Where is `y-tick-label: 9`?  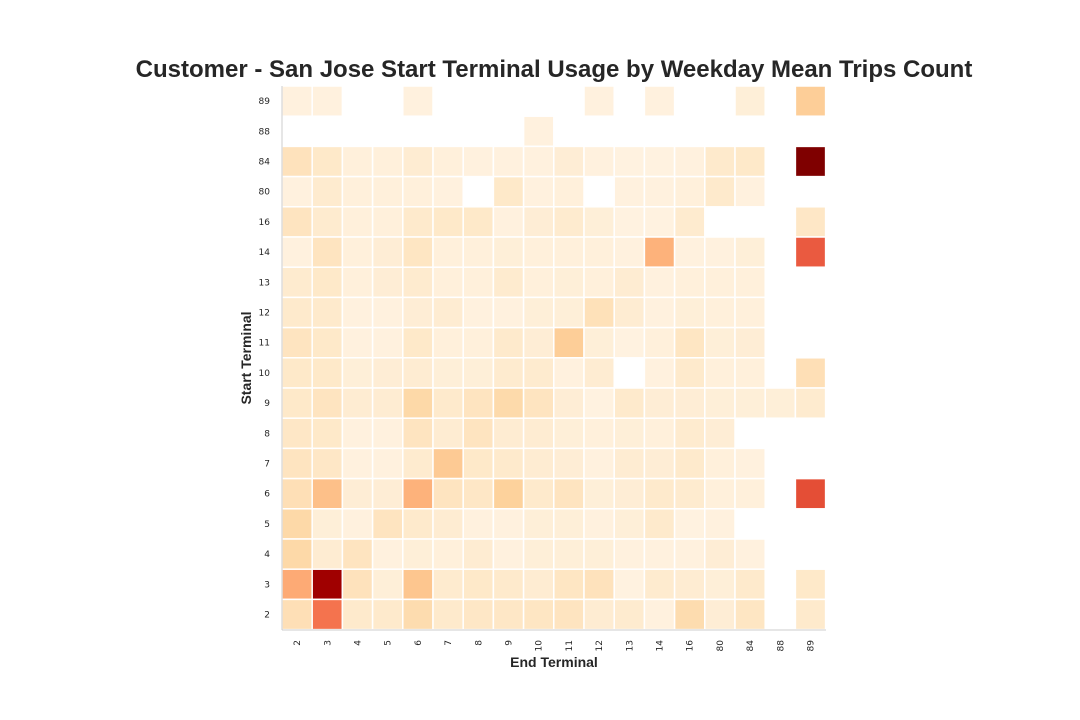
y-tick-label: 9 is located at coordinates (267, 404).